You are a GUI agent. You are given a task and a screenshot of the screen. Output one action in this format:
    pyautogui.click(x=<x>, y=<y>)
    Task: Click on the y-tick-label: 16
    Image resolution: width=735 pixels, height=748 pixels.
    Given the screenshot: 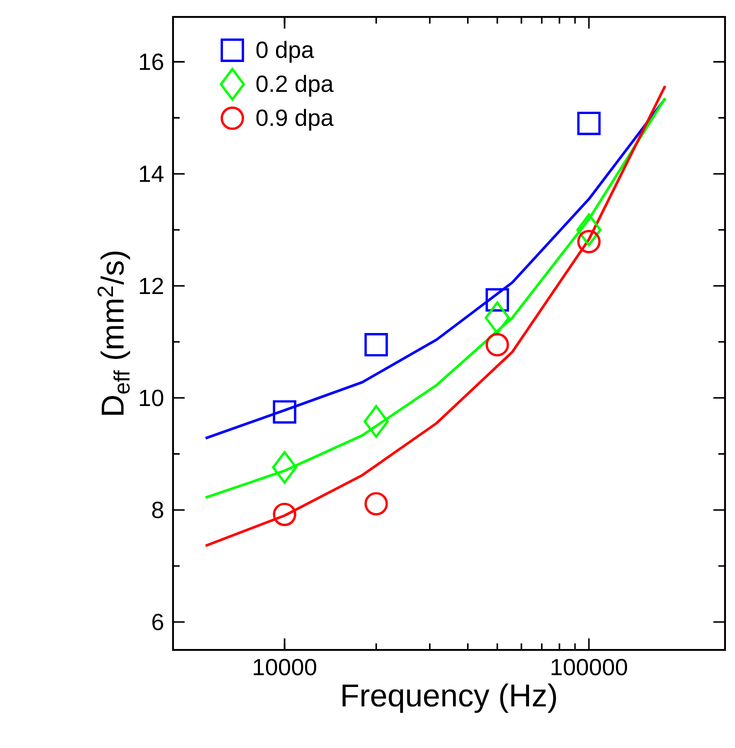 What is the action you would take?
    pyautogui.click(x=152, y=62)
    